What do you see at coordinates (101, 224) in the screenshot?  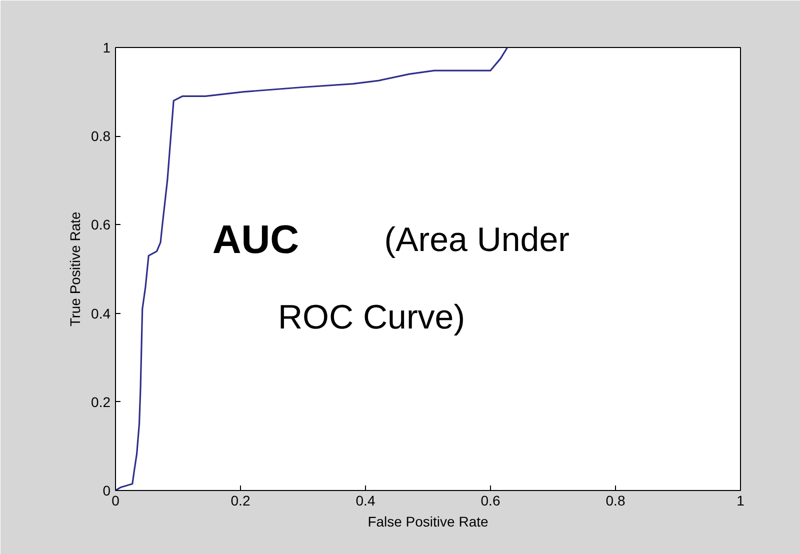 I see `y-tick-label: 0.6` at bounding box center [101, 224].